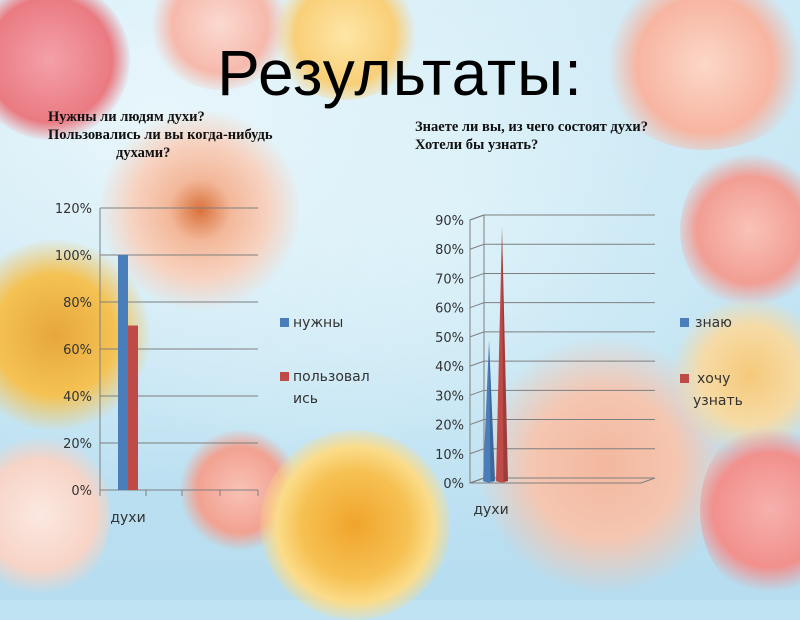  I want to click on y-tick-label: 100%, so click(73, 256).